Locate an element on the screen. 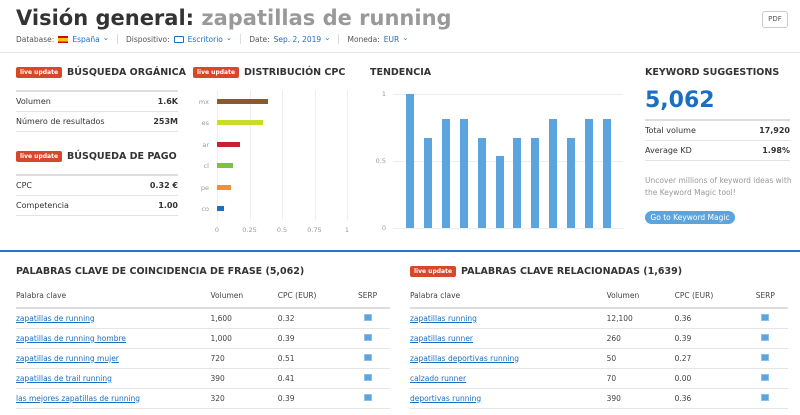  table-row: zapatillas deportivas running 50 0.27 is located at coordinates (599, 358).